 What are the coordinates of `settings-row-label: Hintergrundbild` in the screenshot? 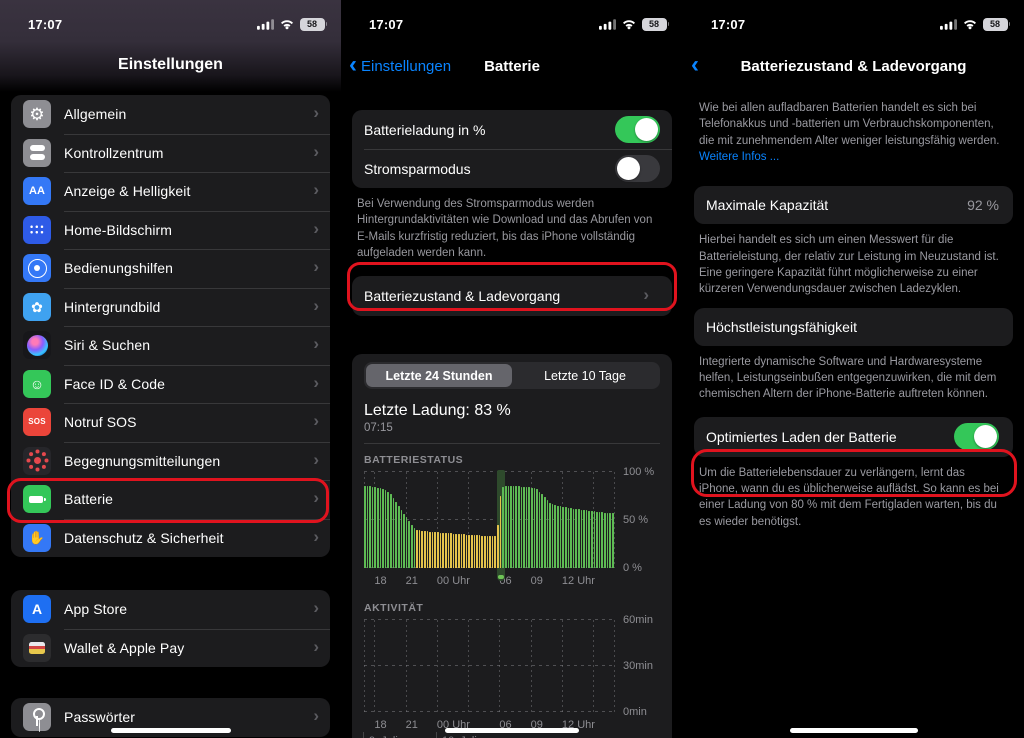 It's located at (112, 306).